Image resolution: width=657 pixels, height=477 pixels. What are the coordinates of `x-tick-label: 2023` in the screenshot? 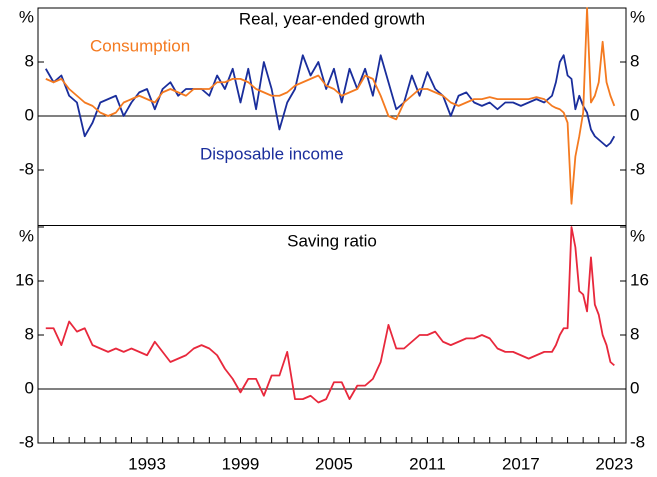 It's located at (614, 463).